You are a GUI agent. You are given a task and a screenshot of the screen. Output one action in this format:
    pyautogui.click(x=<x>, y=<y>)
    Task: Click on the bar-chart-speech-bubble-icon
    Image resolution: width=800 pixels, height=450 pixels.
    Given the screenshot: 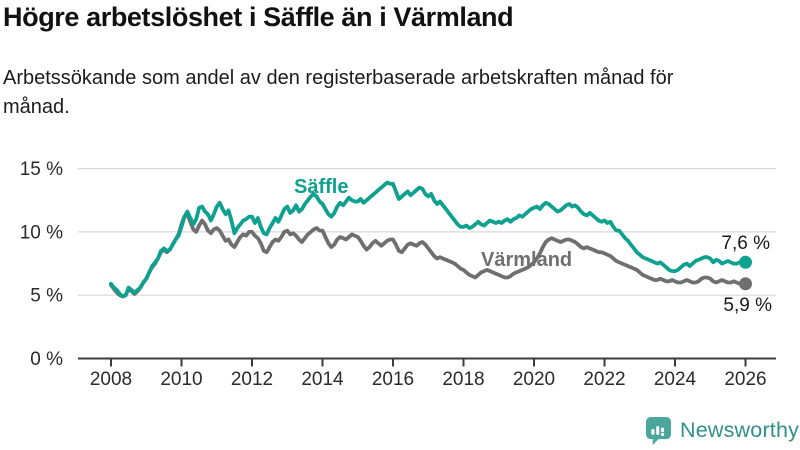 What is the action you would take?
    pyautogui.click(x=658, y=431)
    